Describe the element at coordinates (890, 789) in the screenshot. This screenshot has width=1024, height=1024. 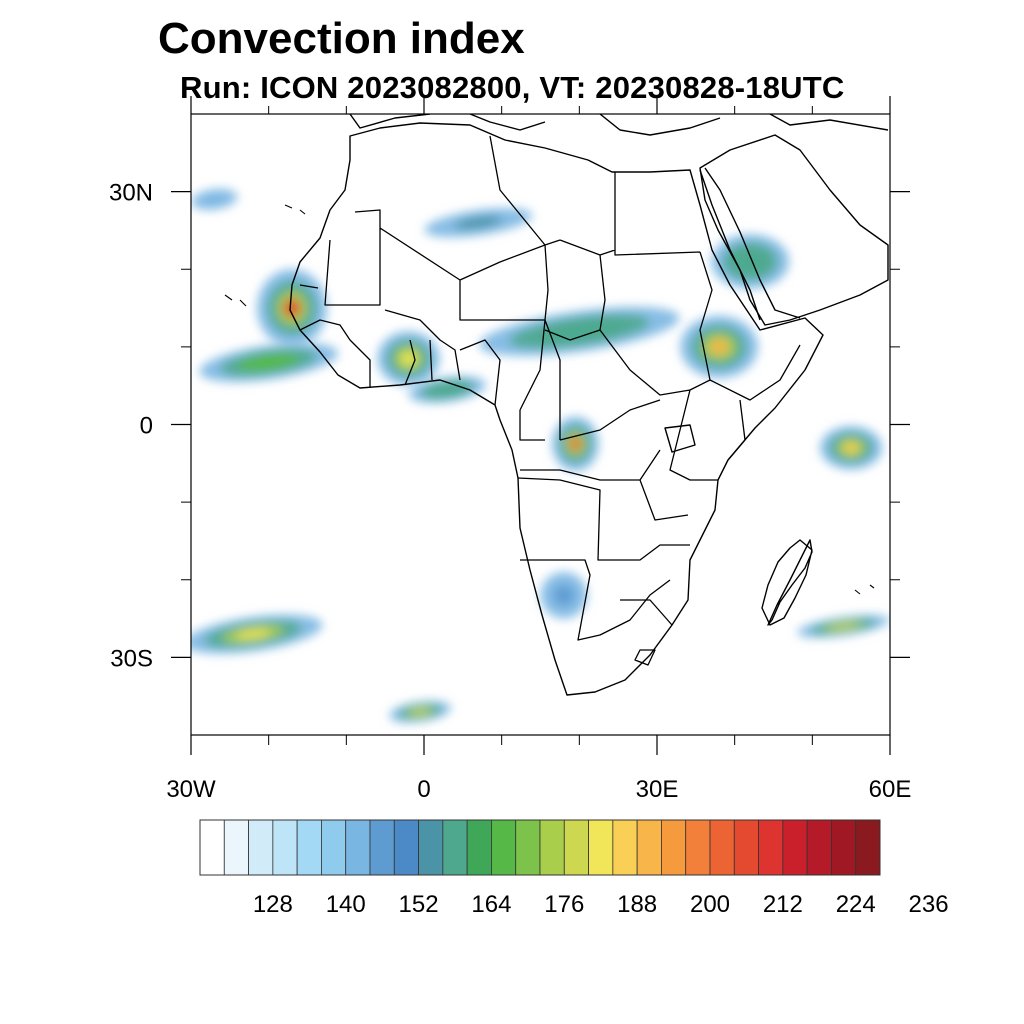
I see `x-tick-label: 60E` at that location.